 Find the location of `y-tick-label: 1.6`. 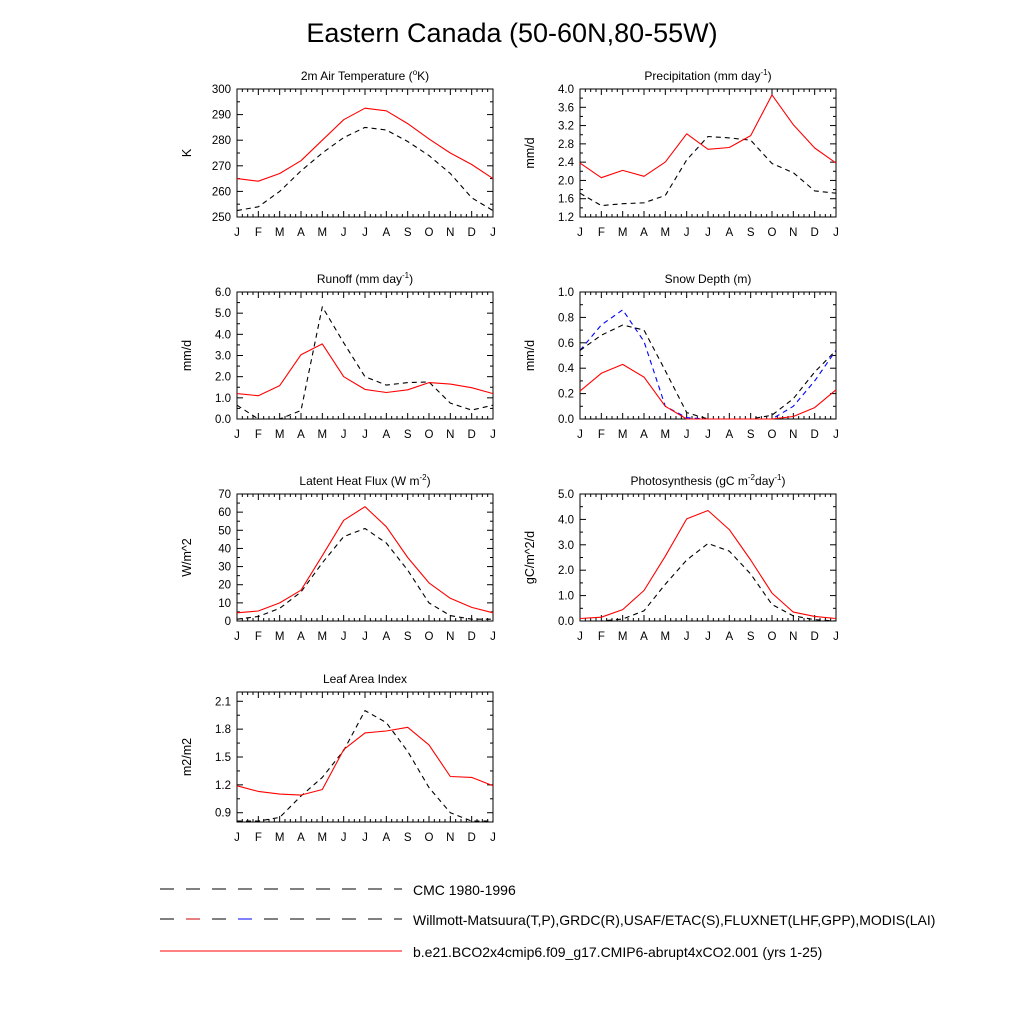

y-tick-label: 1.6 is located at coordinates (566, 200).